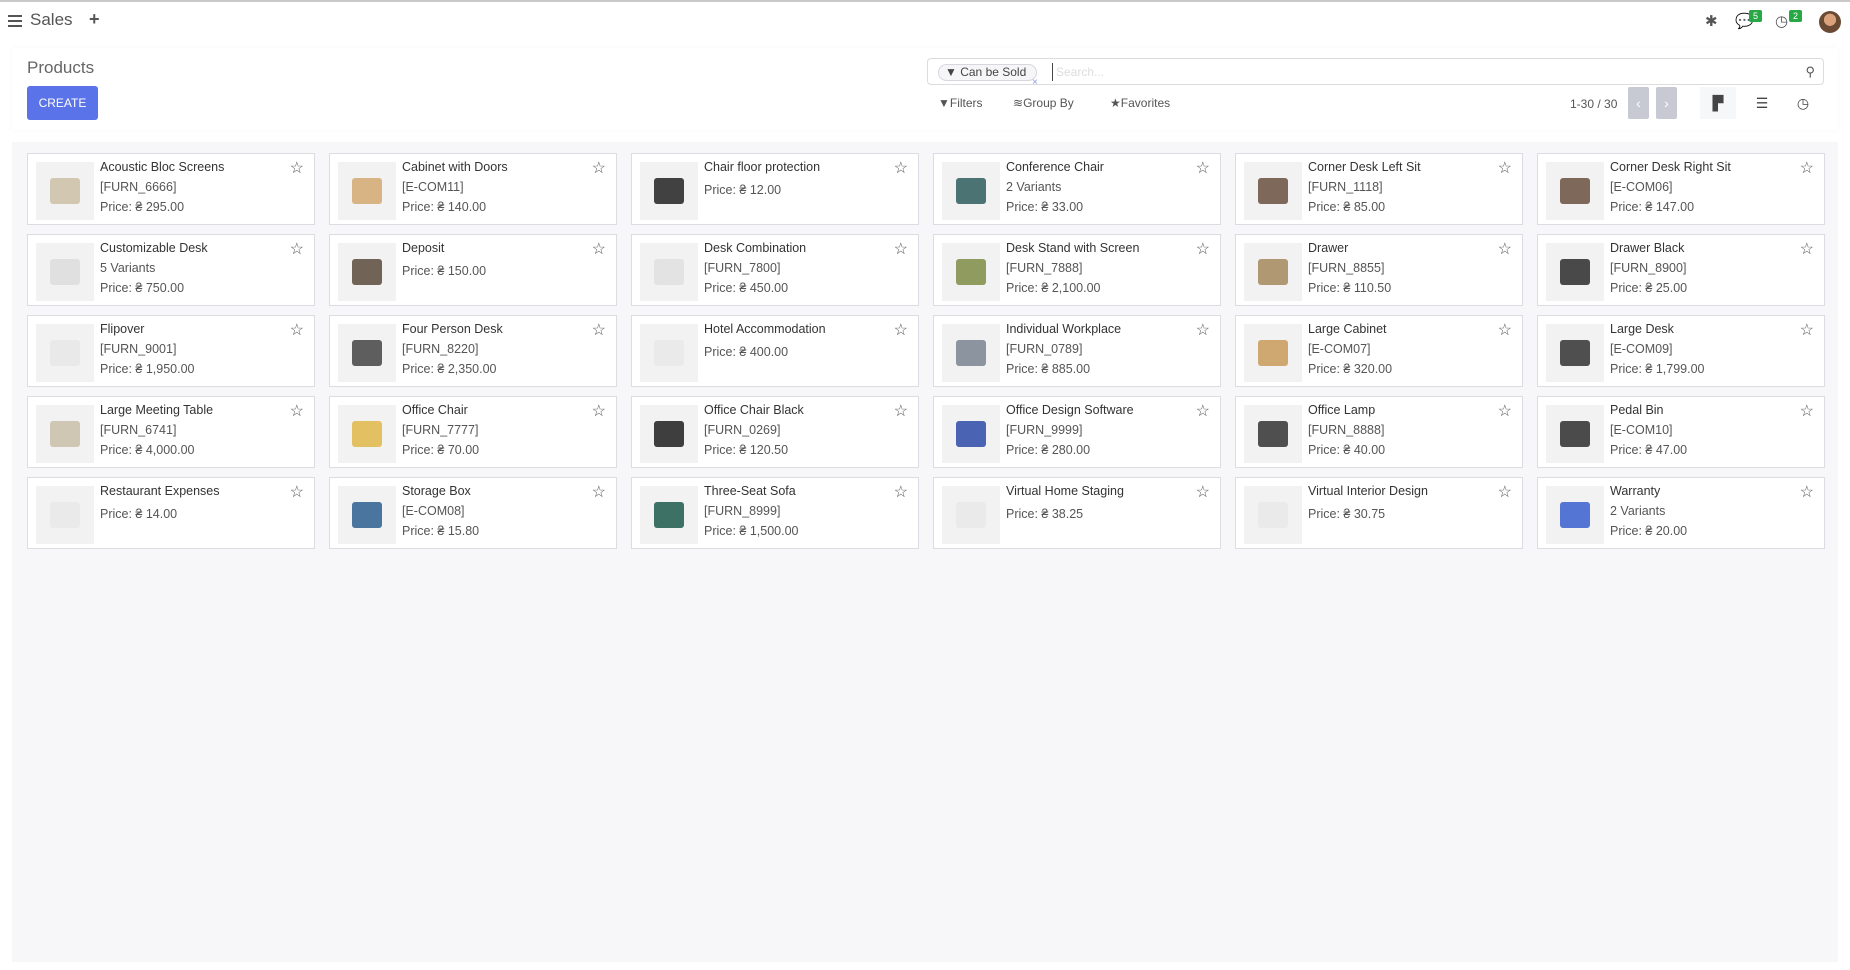 The height and width of the screenshot is (970, 1850). I want to click on product-image, so click(65, 353).